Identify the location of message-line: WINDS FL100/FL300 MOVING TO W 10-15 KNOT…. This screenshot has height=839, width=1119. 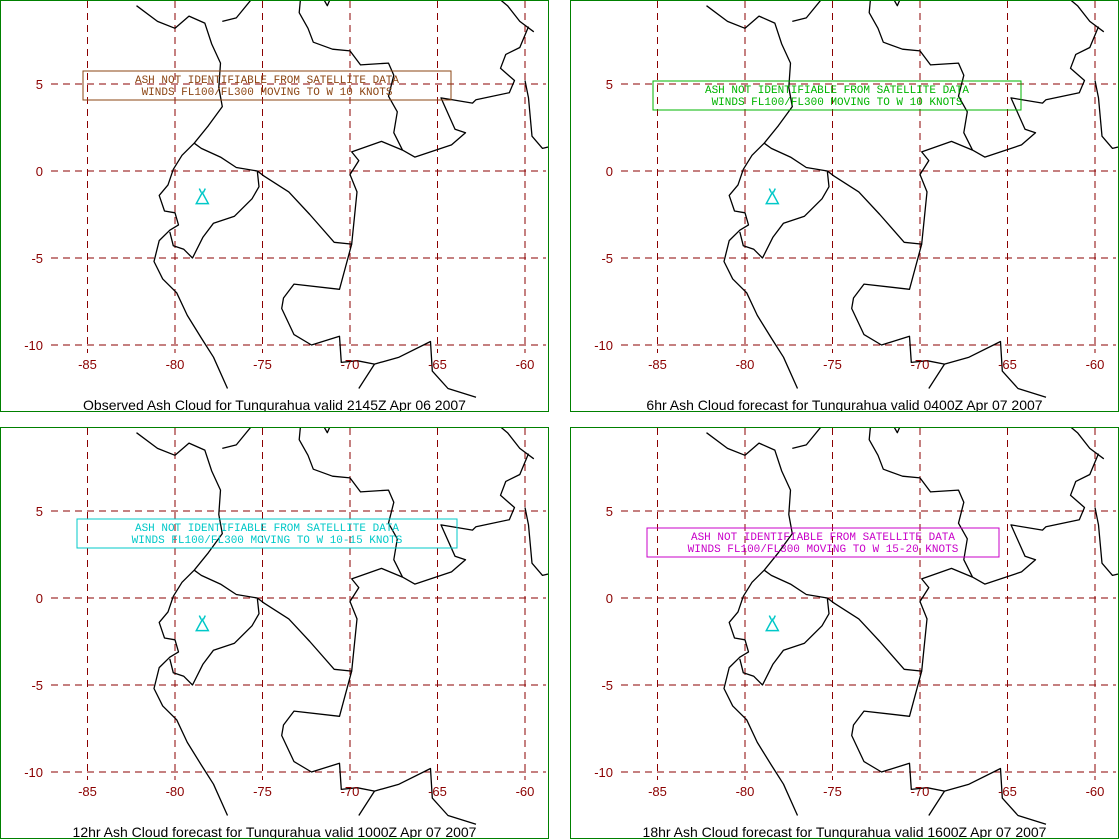
(267, 541).